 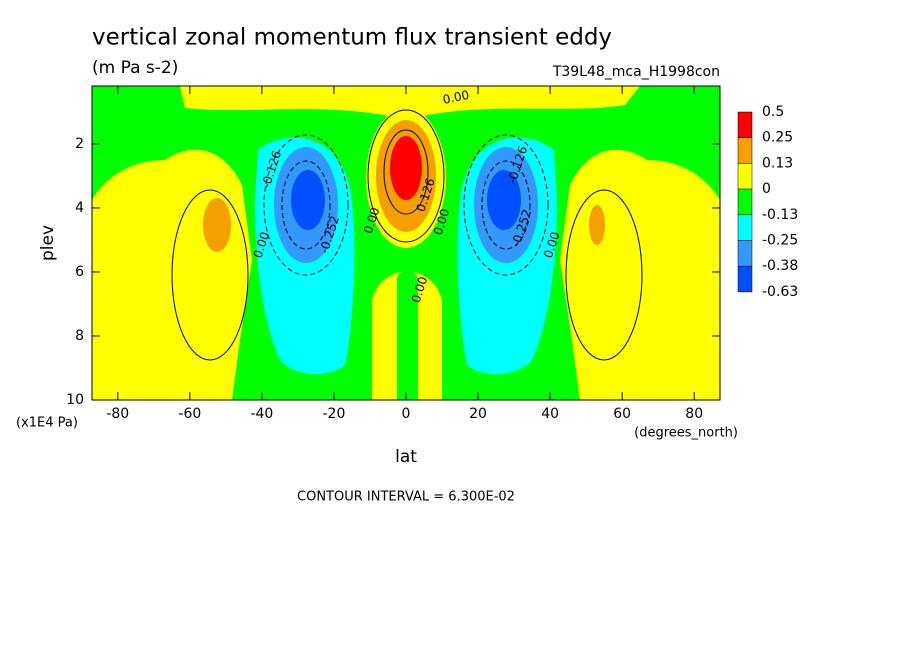 What do you see at coordinates (47, 423) in the screenshot?
I see `y-units: (x1E4 Pa)` at bounding box center [47, 423].